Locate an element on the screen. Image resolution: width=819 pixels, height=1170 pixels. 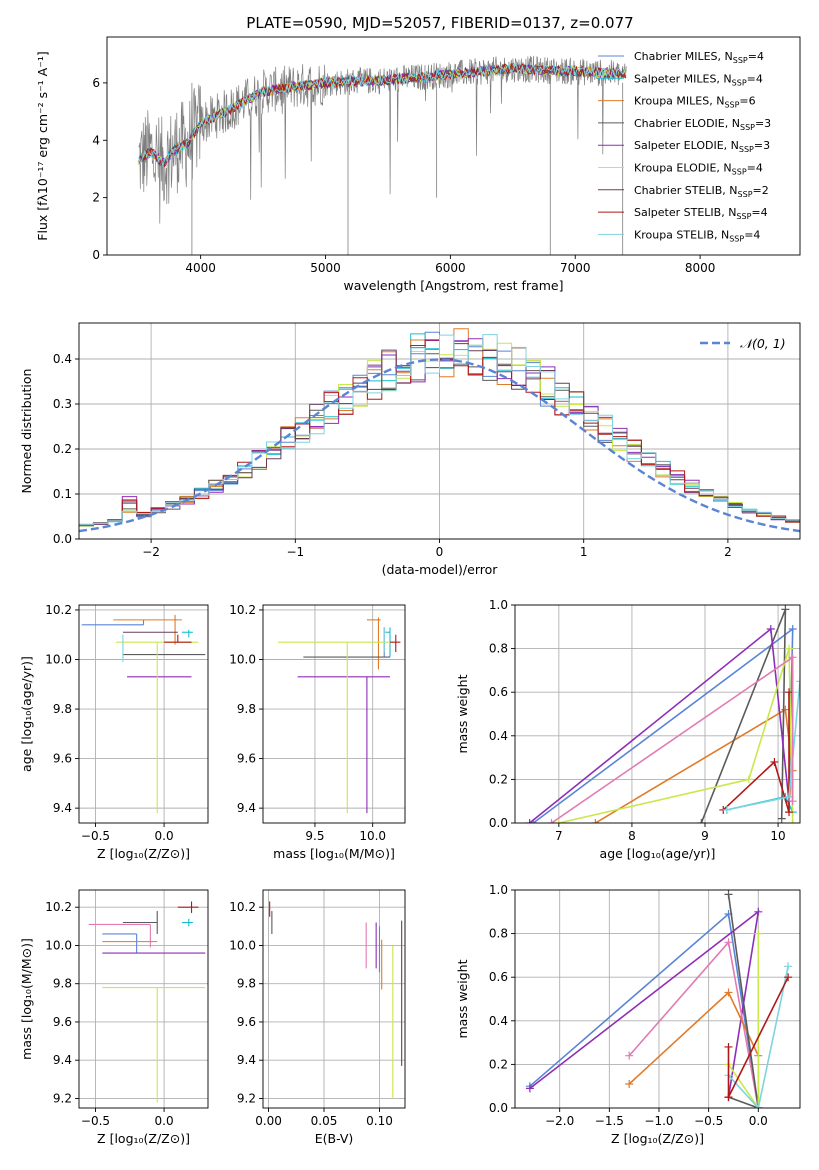
legend-entry: Chabrier STELIB, NSSP=2 is located at coordinates (701, 191).